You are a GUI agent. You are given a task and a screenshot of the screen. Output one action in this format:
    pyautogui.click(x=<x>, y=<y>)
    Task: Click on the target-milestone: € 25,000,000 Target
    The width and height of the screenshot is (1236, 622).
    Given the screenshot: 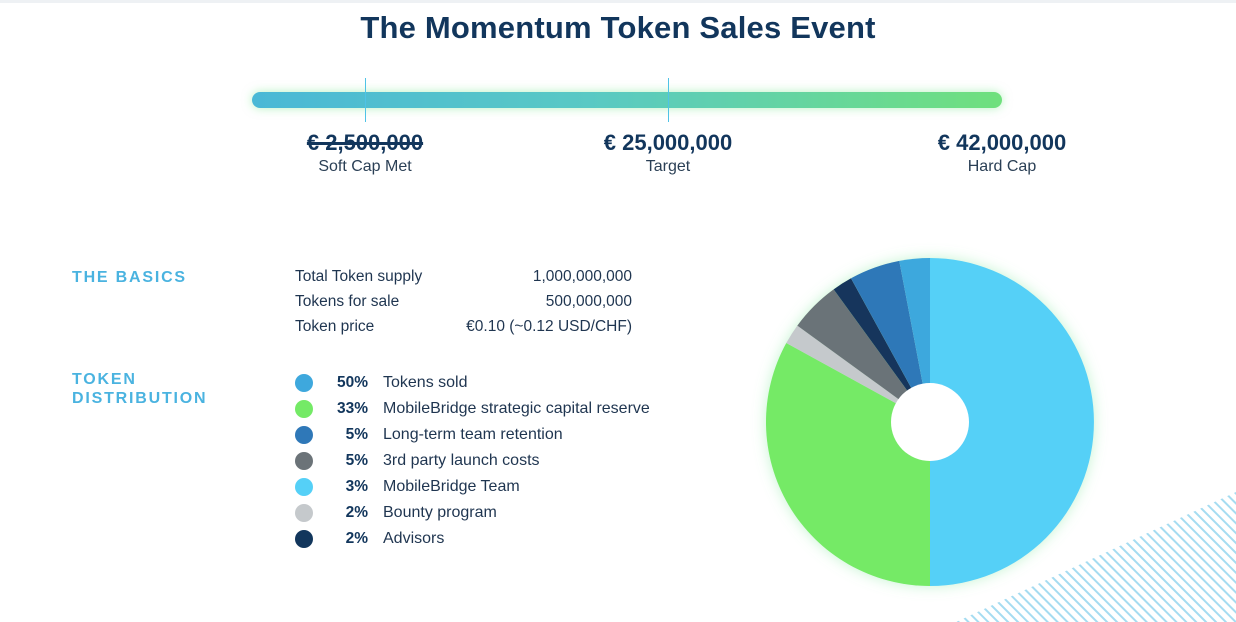 What is the action you would take?
    pyautogui.click(x=668, y=153)
    